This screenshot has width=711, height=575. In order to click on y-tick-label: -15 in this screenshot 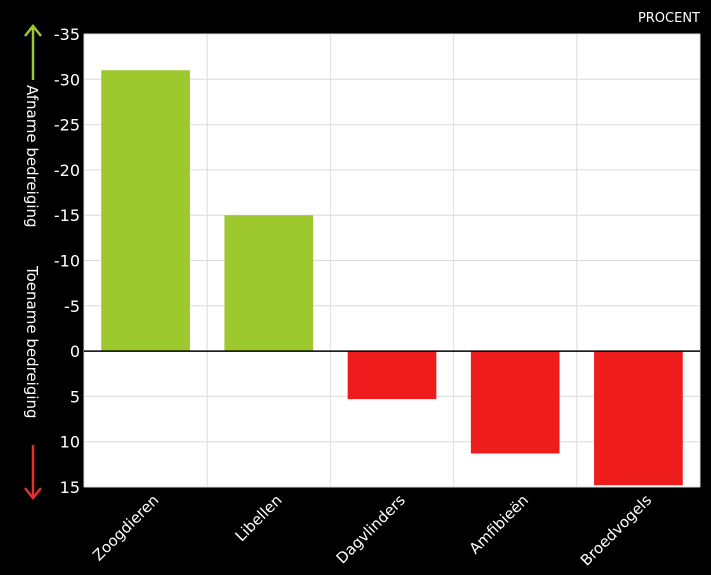, I will do `click(67, 215)`.